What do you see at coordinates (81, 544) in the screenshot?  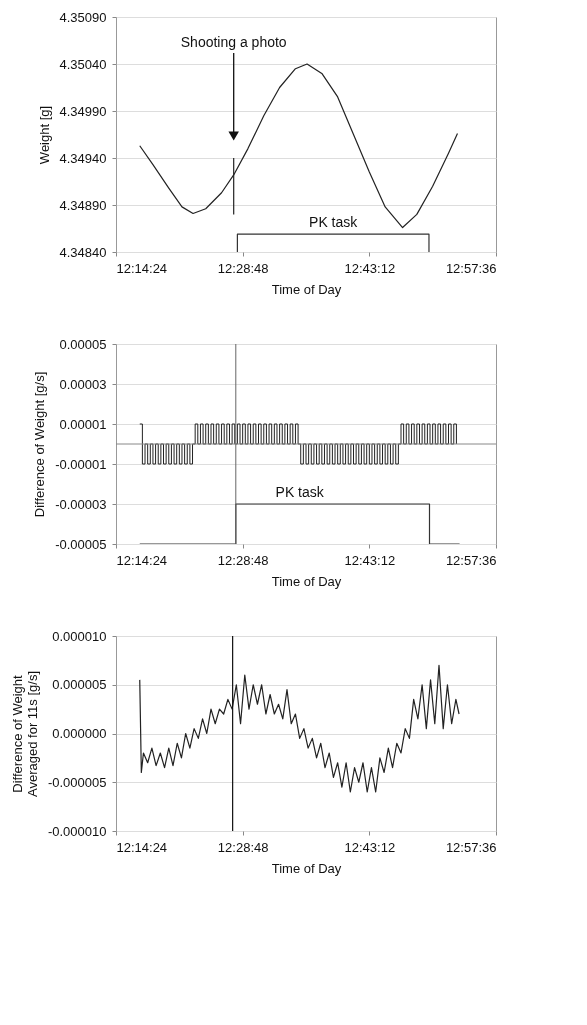 I see `y-tick-label: -0.00005` at bounding box center [81, 544].